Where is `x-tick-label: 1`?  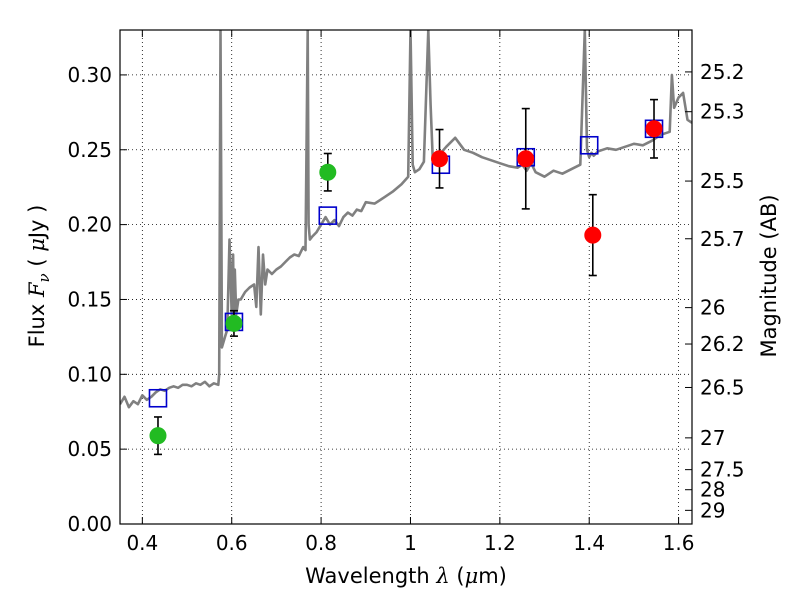 x-tick-label: 1 is located at coordinates (410, 543).